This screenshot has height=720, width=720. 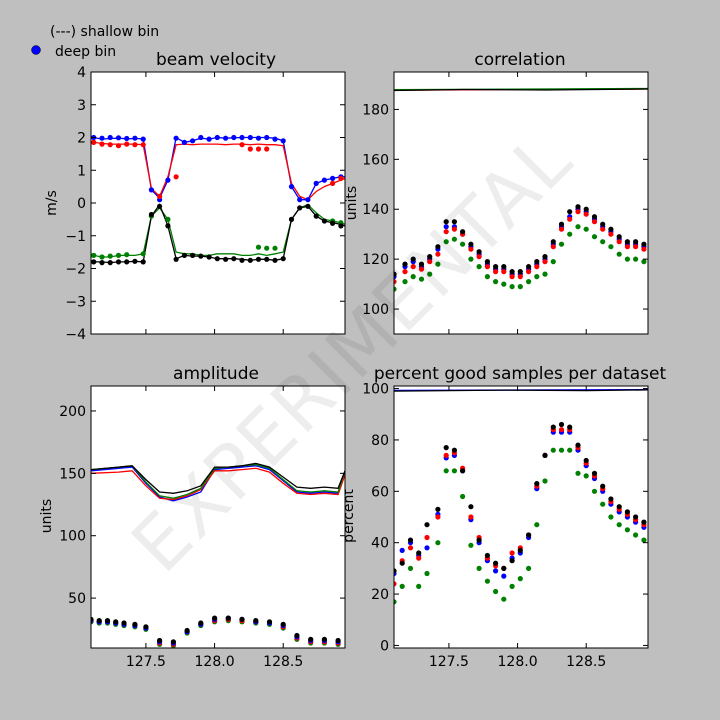 I want to click on amplitude-ytick-label: 200, so click(x=72, y=412).